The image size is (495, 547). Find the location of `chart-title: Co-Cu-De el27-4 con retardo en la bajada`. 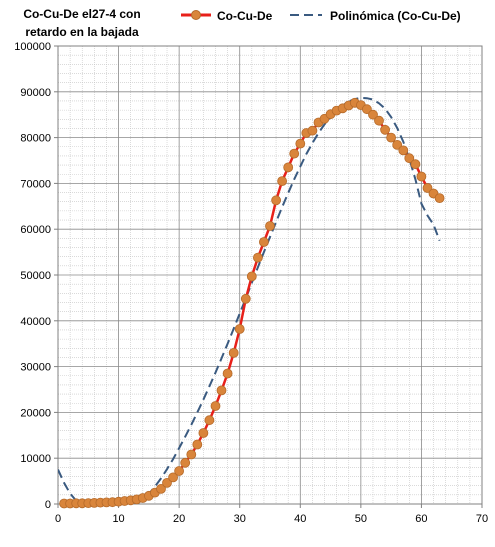

chart-title: Co-Cu-De el27-4 con retardo en la bajada is located at coordinates (83, 23).